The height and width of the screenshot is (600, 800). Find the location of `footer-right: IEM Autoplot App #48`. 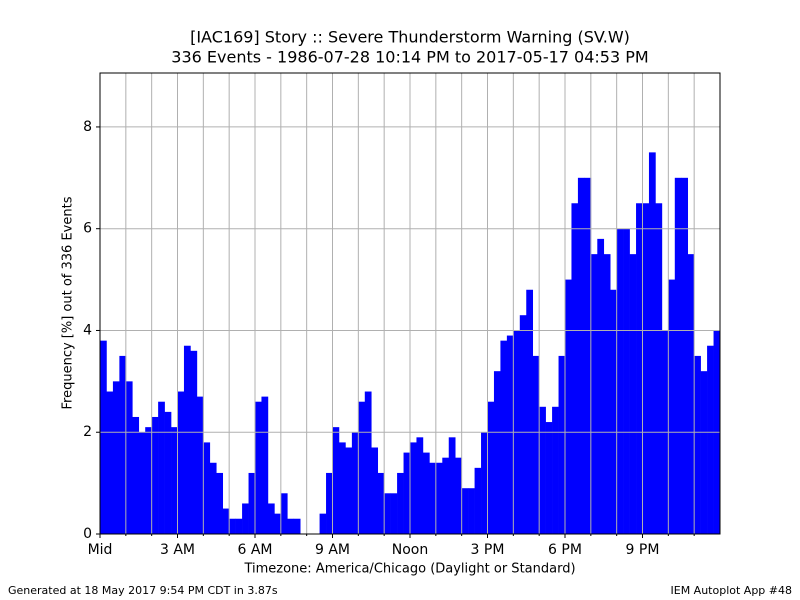

footer-right: IEM Autoplot App #48 is located at coordinates (732, 590).